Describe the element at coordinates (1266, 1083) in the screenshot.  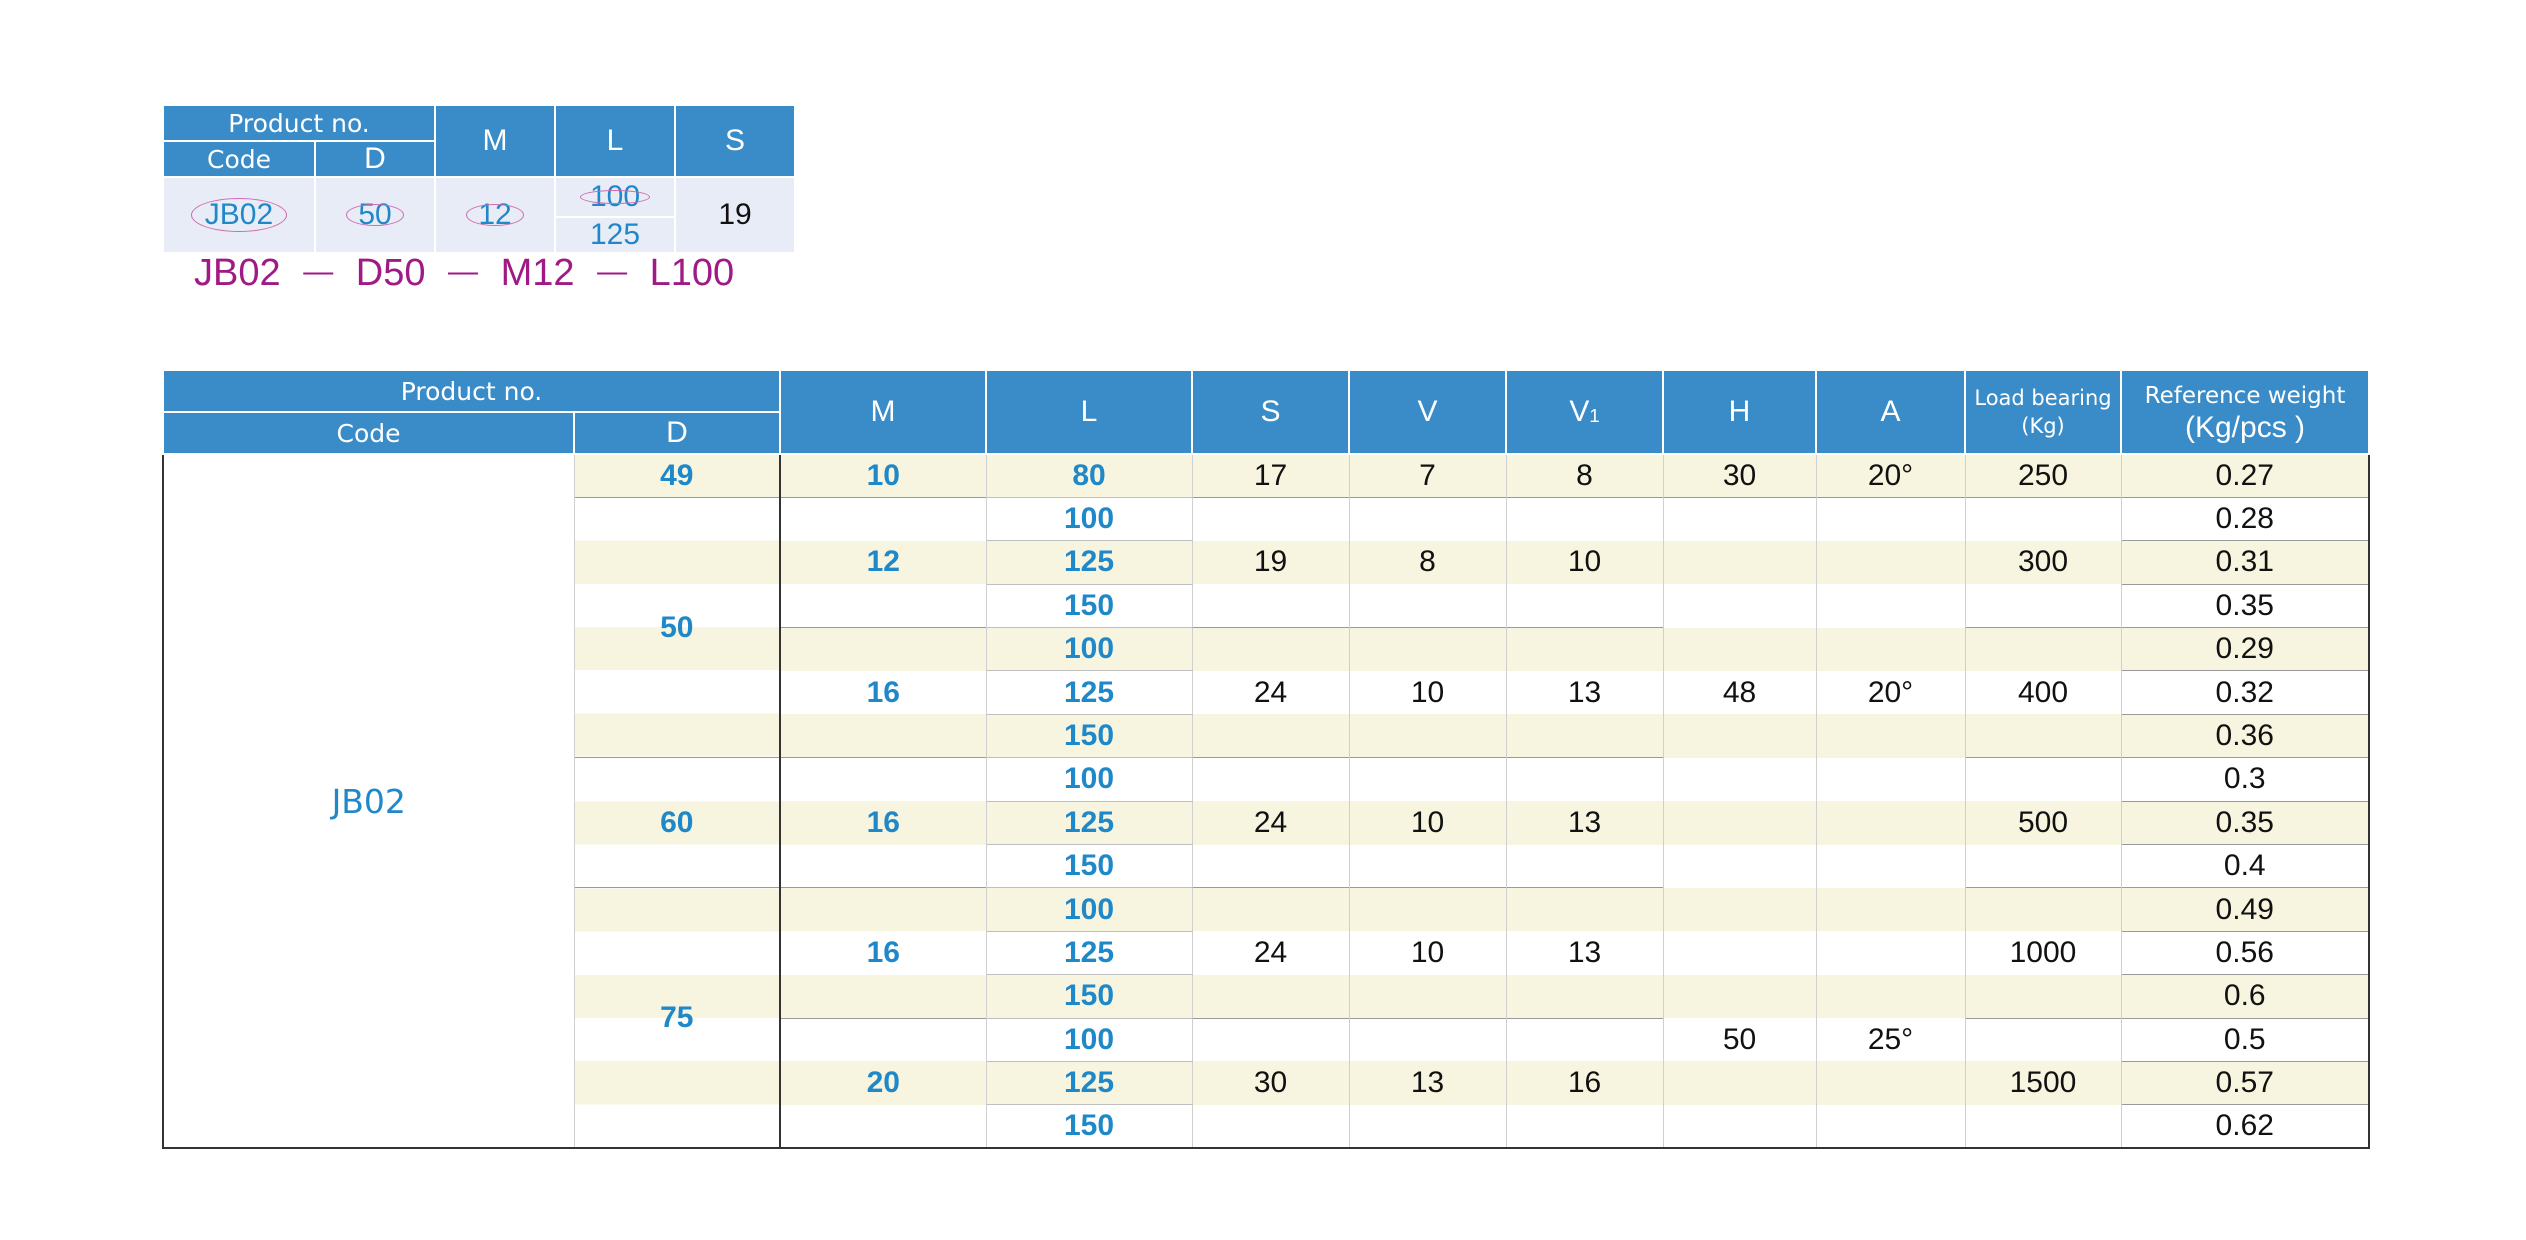
I see `table-row: 20 125 30 13 16 1500 0.57` at that location.